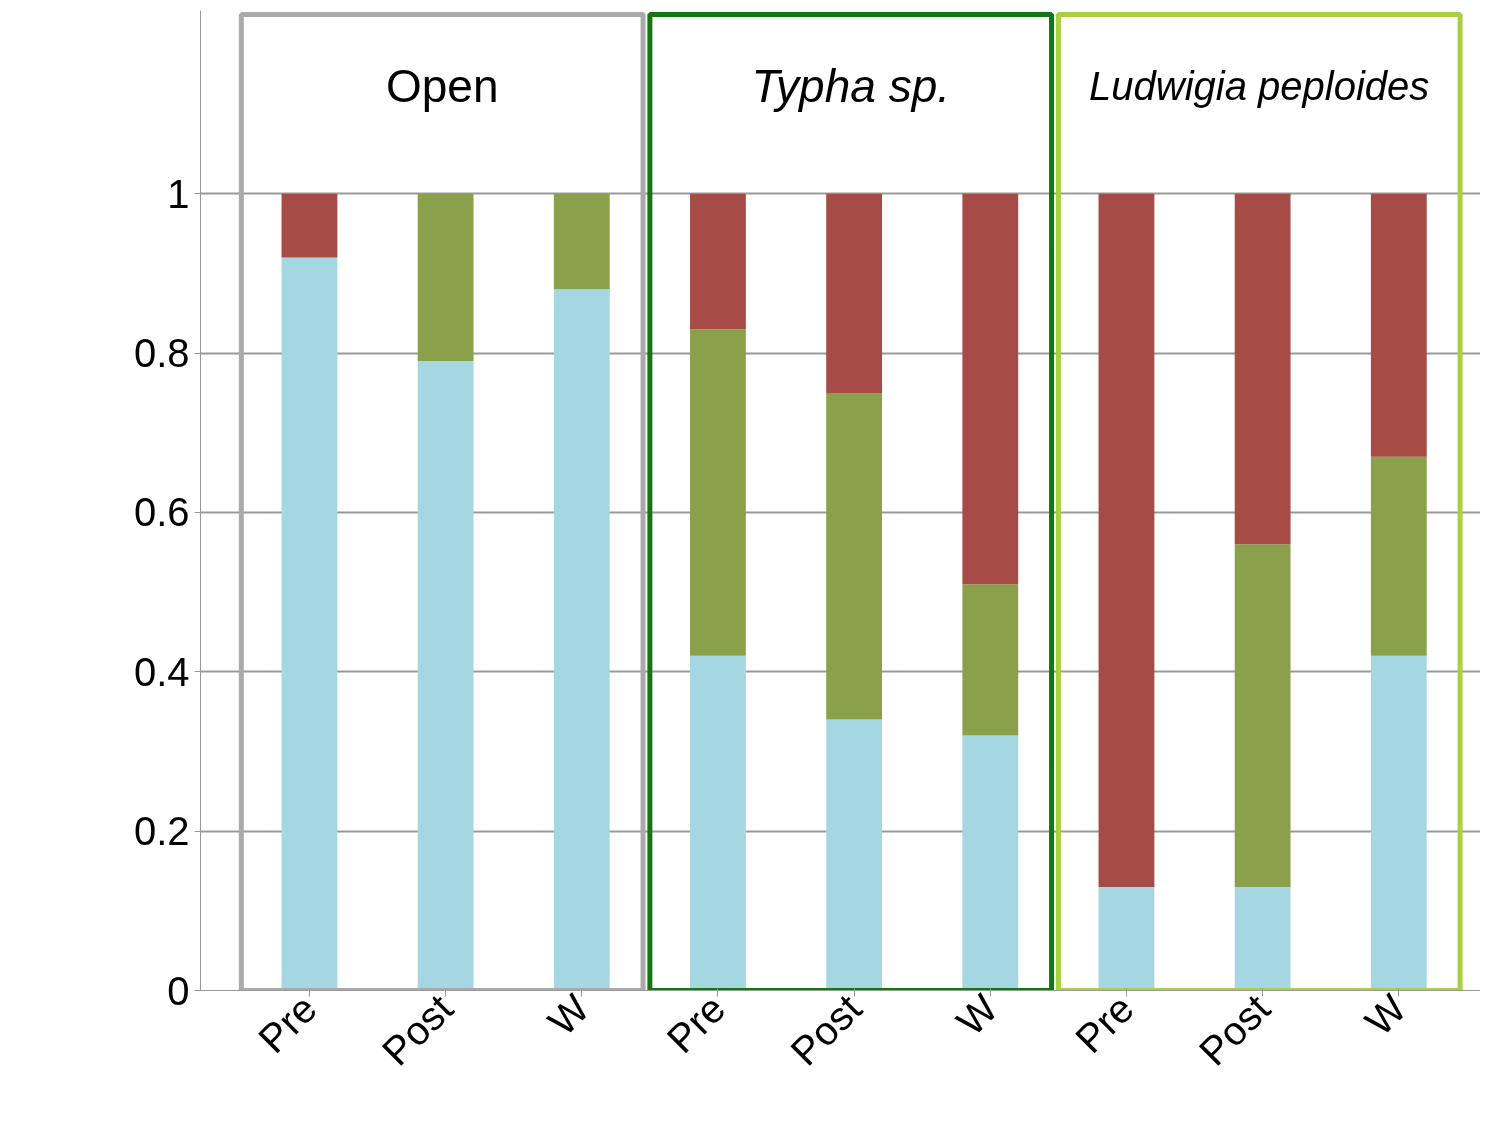 The width and height of the screenshot is (1491, 1144). What do you see at coordinates (178, 990) in the screenshot?
I see `y-tick-label: 0` at bounding box center [178, 990].